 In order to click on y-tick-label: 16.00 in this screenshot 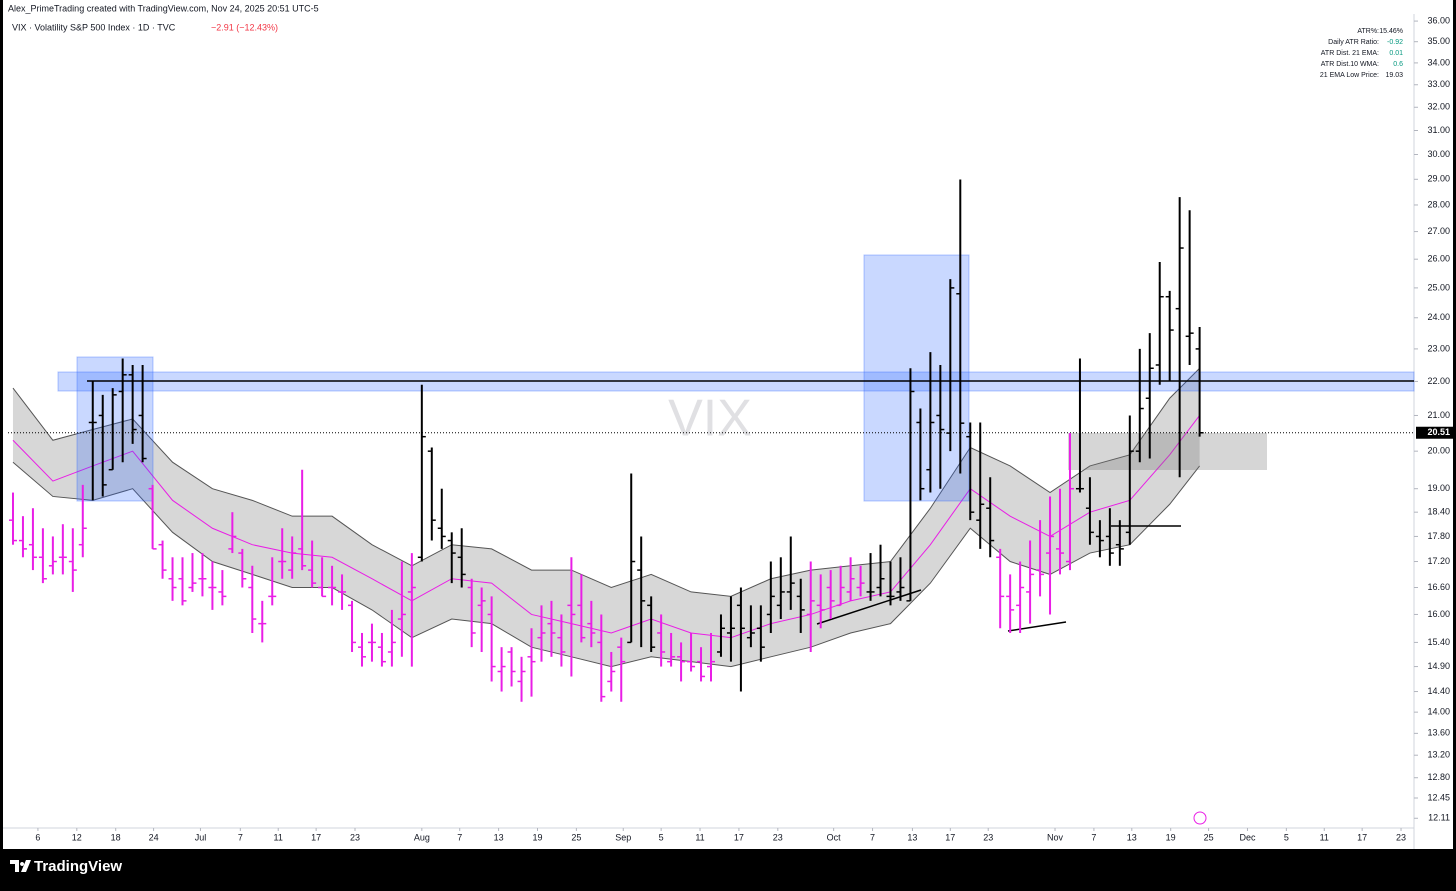, I will do `click(1438, 614)`.